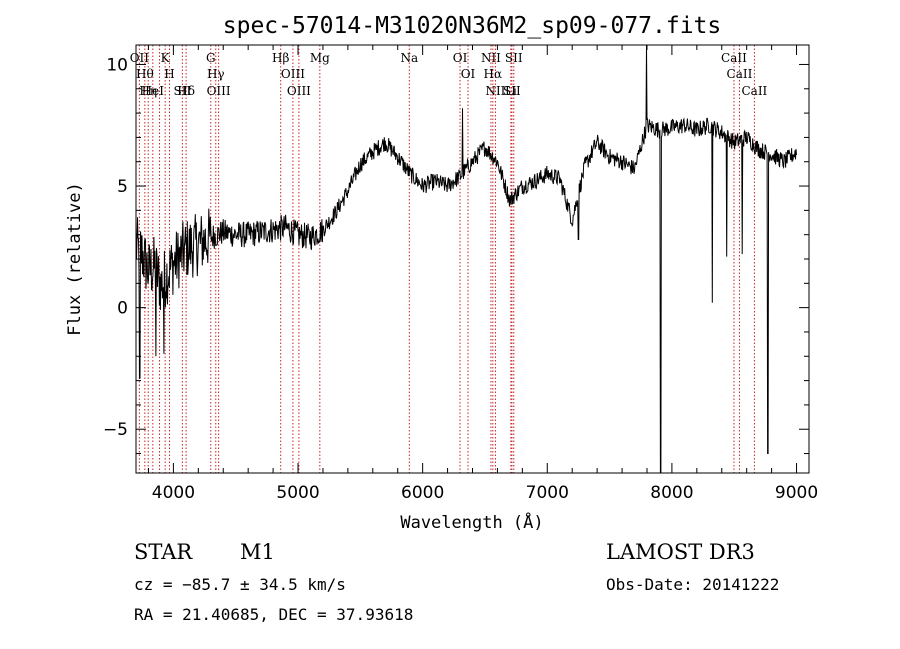 The width and height of the screenshot is (900, 649). Describe the element at coordinates (75, 259) in the screenshot. I see `y-axis-label: Flux (relative)` at that location.